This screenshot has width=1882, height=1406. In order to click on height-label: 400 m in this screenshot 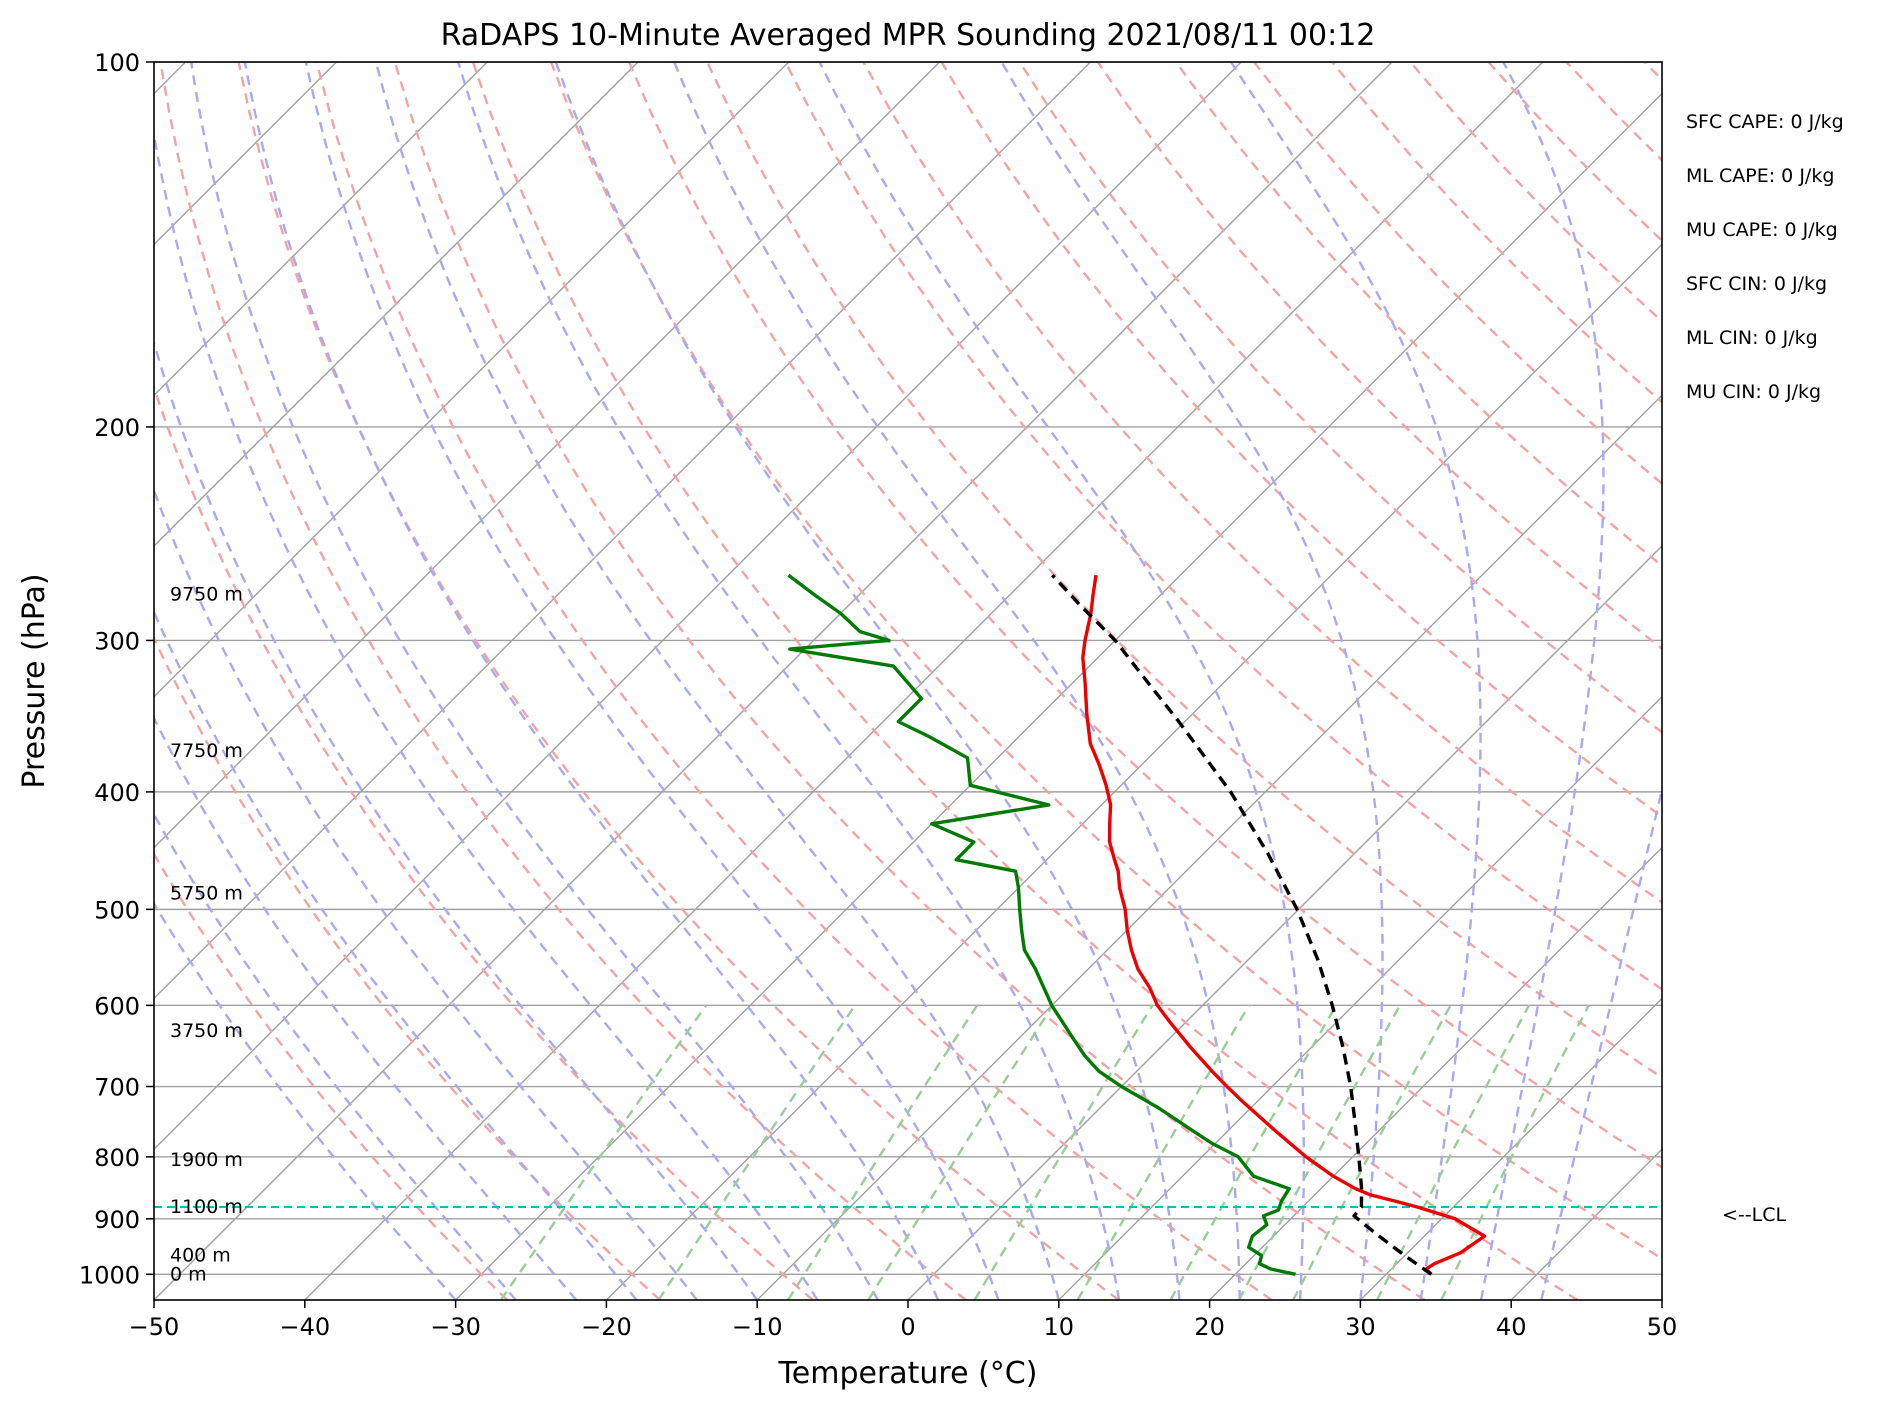, I will do `click(200, 1256)`.